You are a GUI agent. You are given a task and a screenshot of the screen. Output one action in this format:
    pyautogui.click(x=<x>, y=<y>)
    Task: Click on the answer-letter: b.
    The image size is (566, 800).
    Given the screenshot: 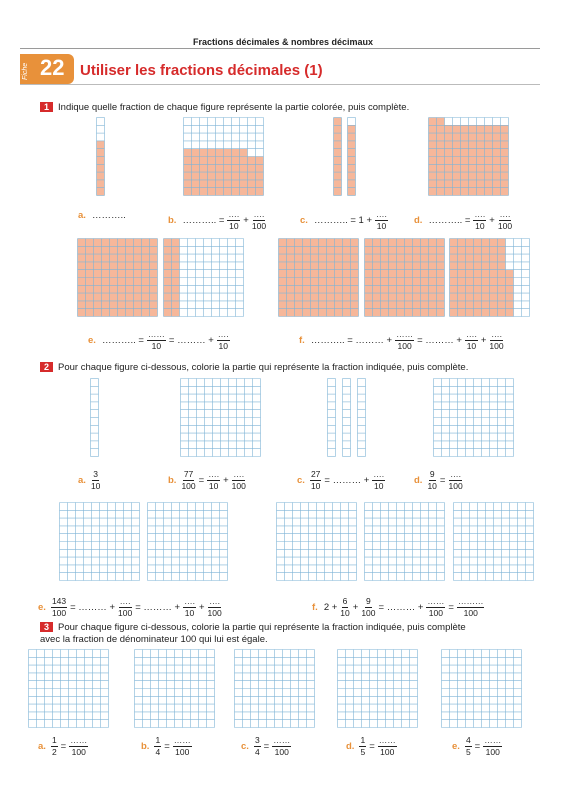 What is the action you would take?
    pyautogui.click(x=172, y=220)
    